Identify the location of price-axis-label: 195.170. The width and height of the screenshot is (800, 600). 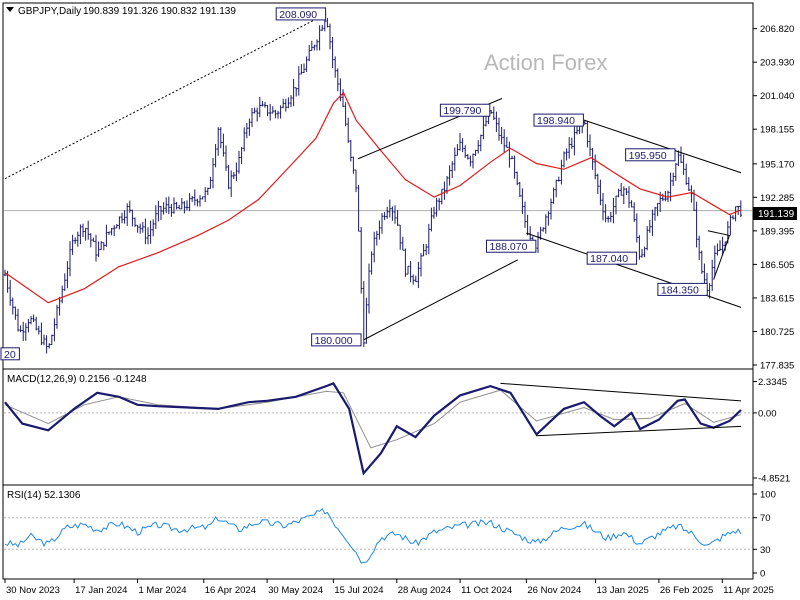
(777, 164).